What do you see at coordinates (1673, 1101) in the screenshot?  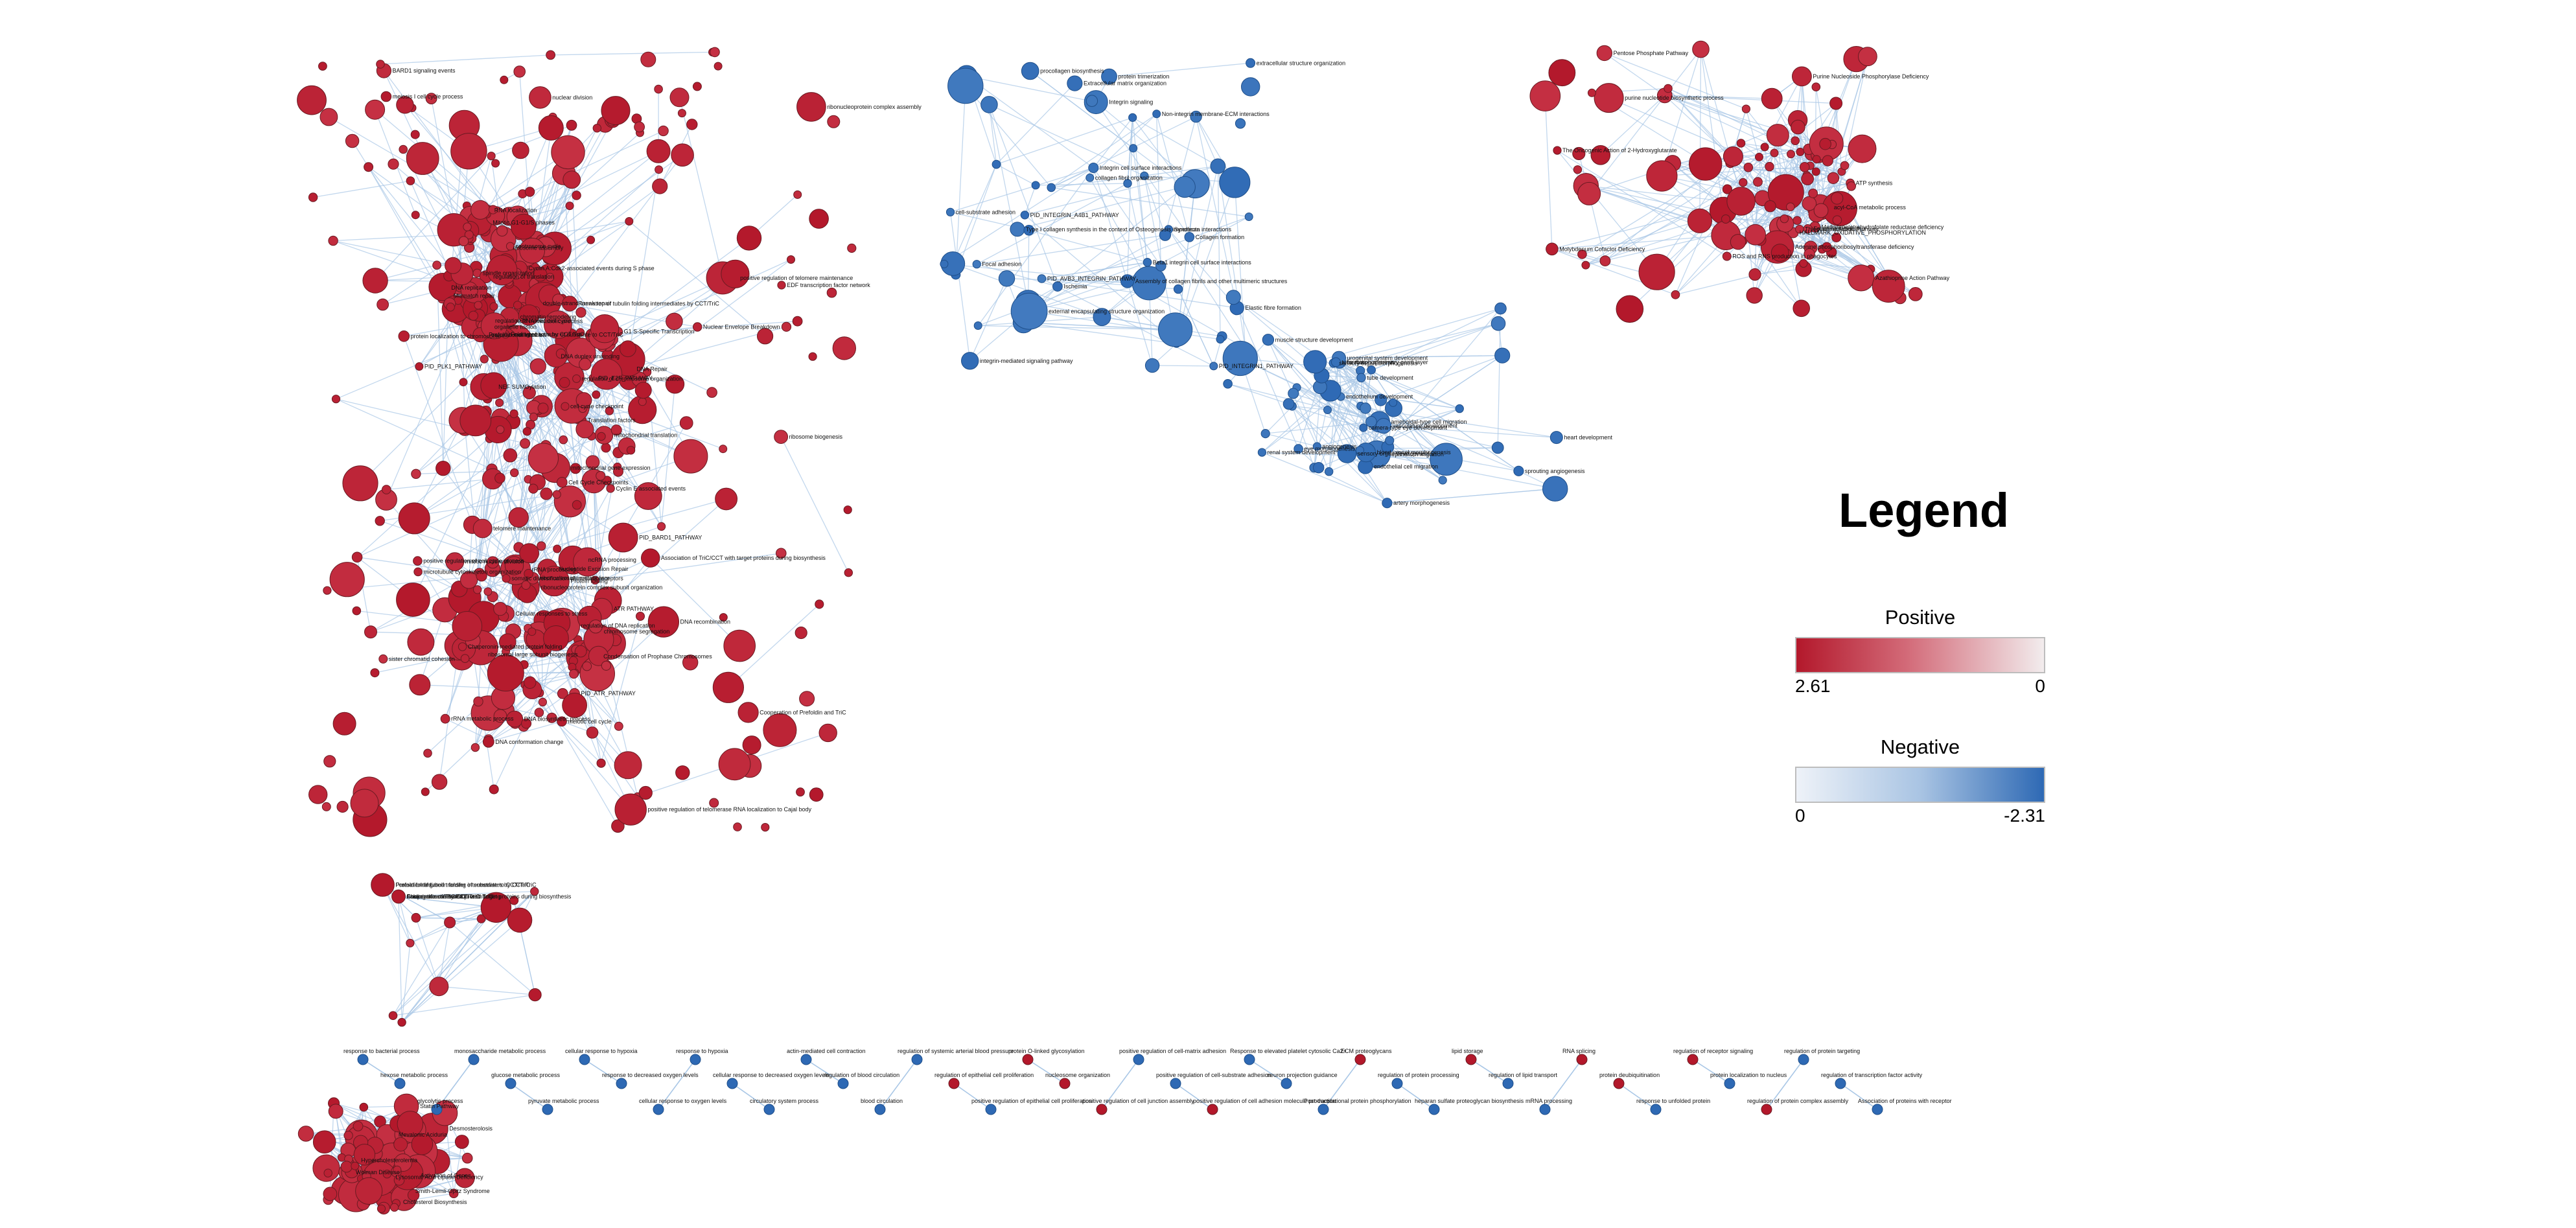 I see `node-label: response to unfolded protein` at bounding box center [1673, 1101].